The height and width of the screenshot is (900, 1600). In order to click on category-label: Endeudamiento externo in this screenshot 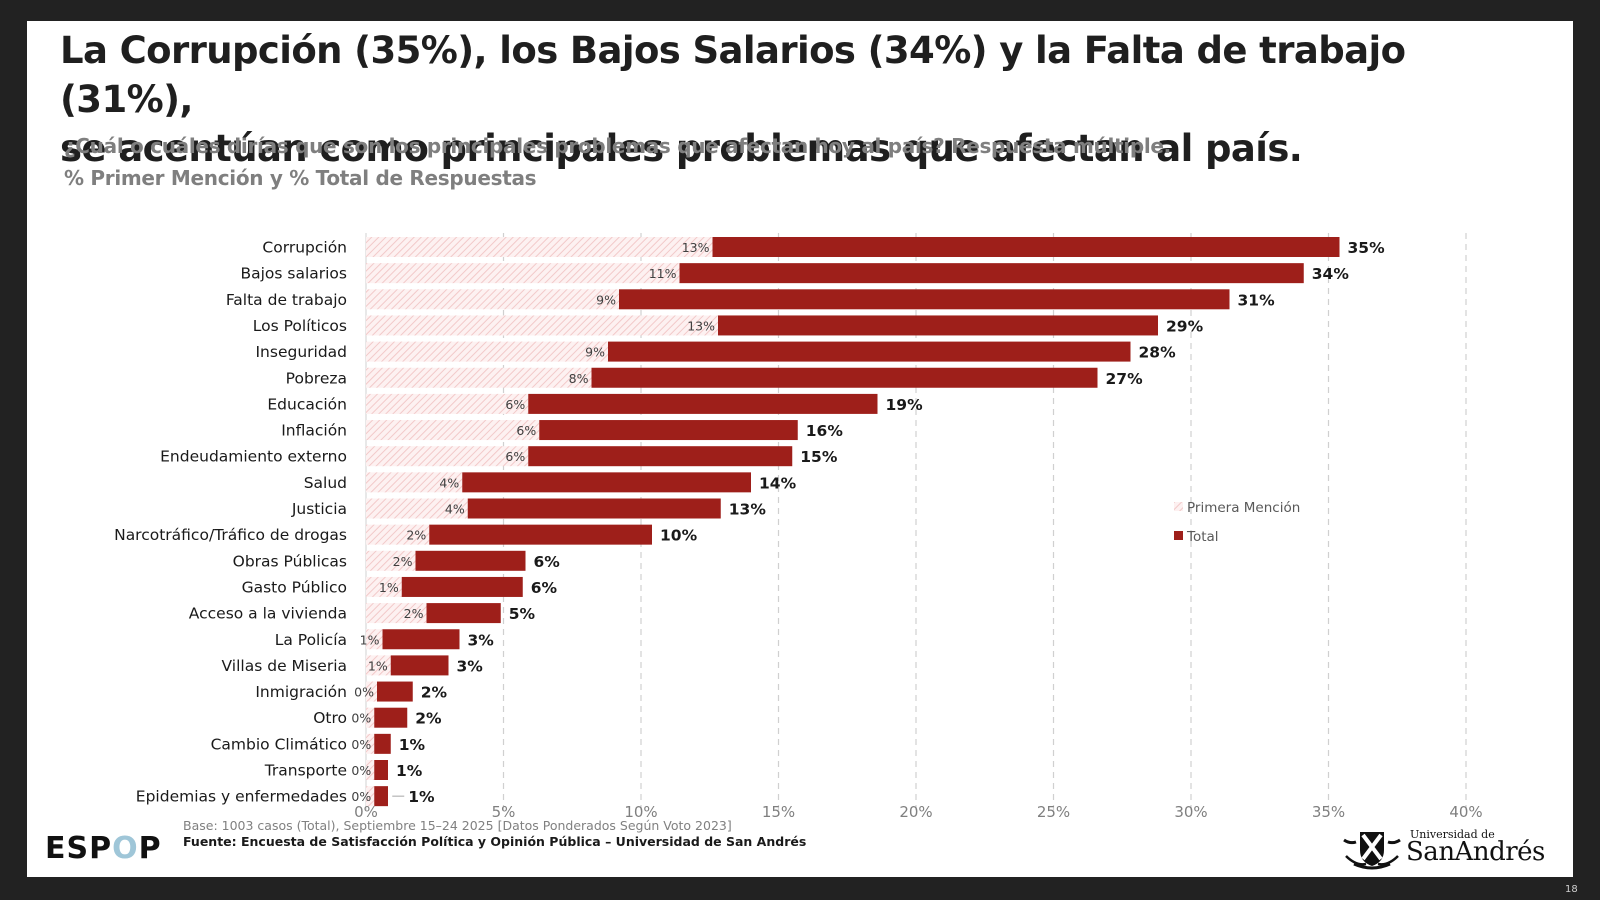, I will do `click(253, 457)`.